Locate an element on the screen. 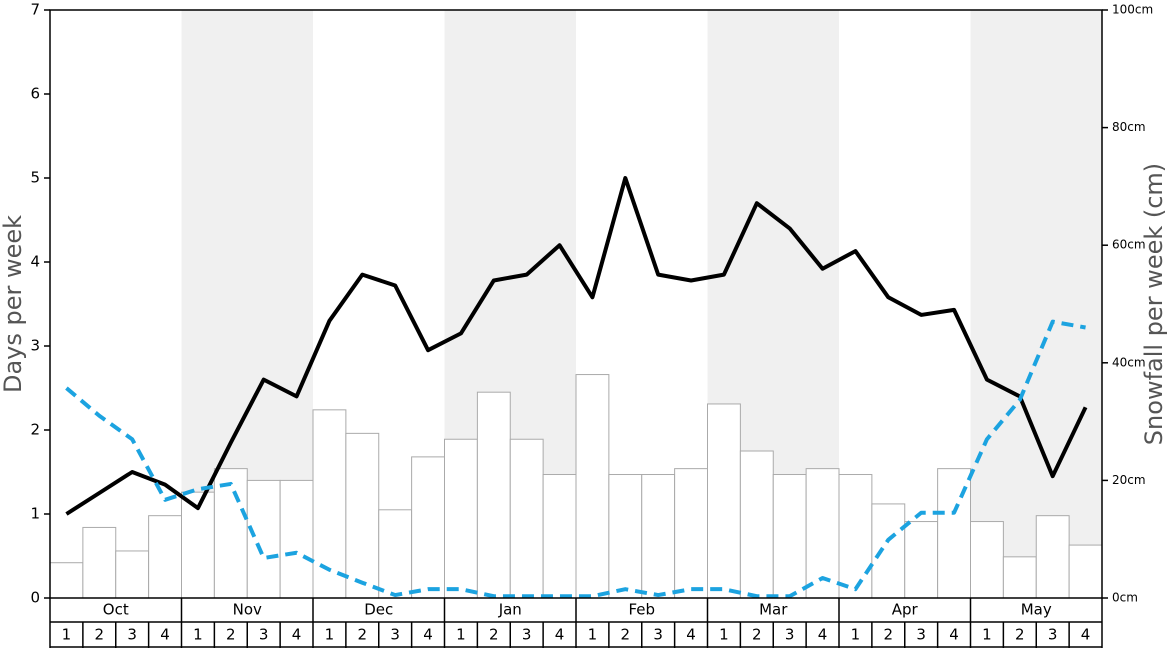 Image resolution: width=1168 pixels, height=648 pixels. y2-tick-label: 80cm is located at coordinates (1129, 127).